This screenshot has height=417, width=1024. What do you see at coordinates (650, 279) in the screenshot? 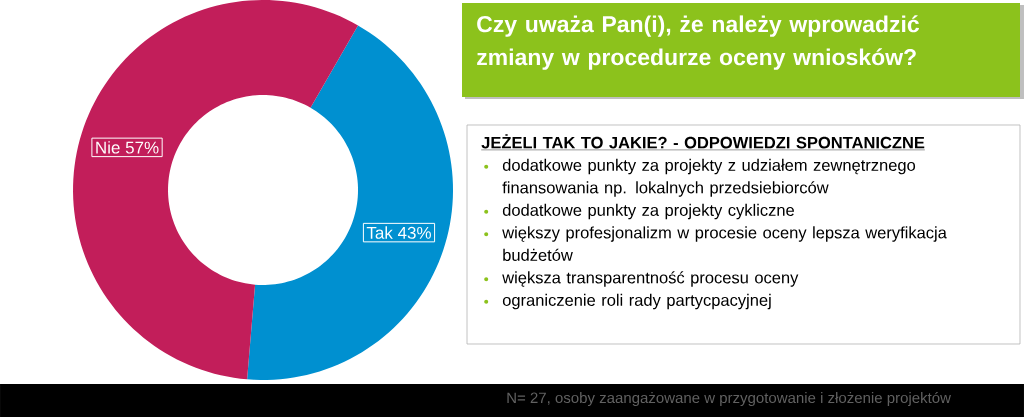
I see `text: większa transparentność procesu oceny` at bounding box center [650, 279].